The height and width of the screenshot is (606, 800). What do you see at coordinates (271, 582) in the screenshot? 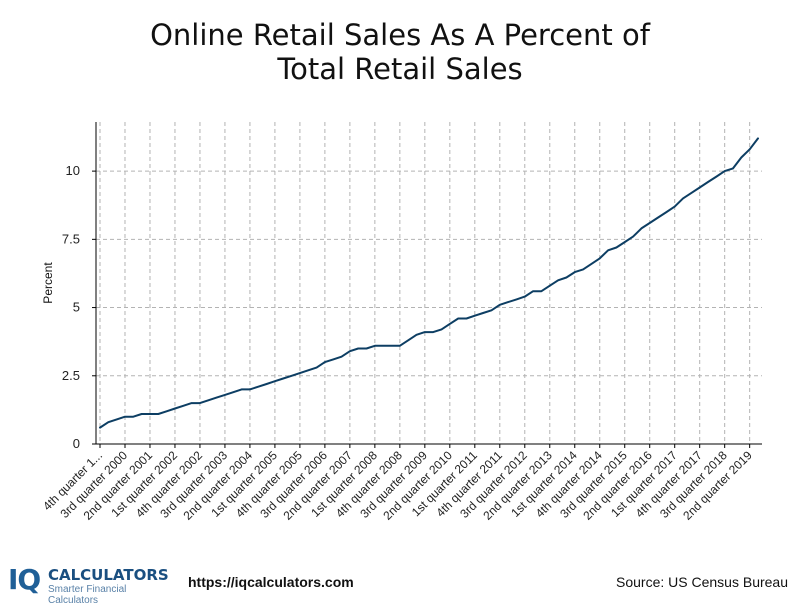
I see `site-url: https://iqcalculators.com` at bounding box center [271, 582].